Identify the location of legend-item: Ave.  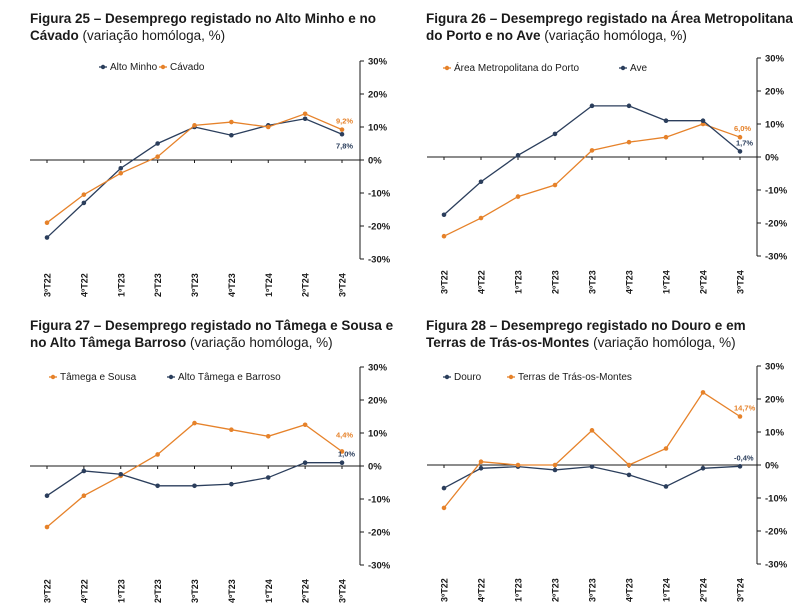
(633, 68).